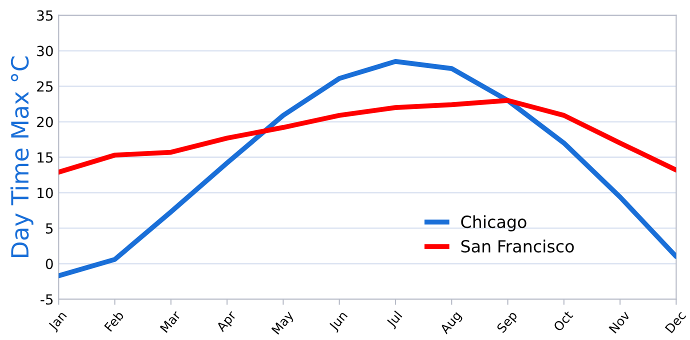 The height and width of the screenshot is (340, 690). I want to click on y-tick-label: 5, so click(49, 228).